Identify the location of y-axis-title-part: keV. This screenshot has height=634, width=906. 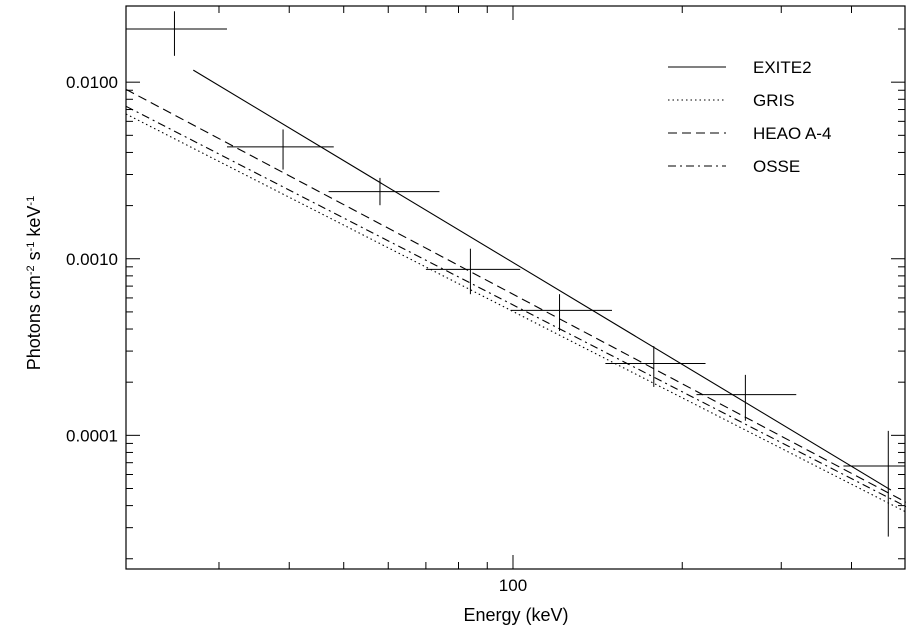
(34, 224).